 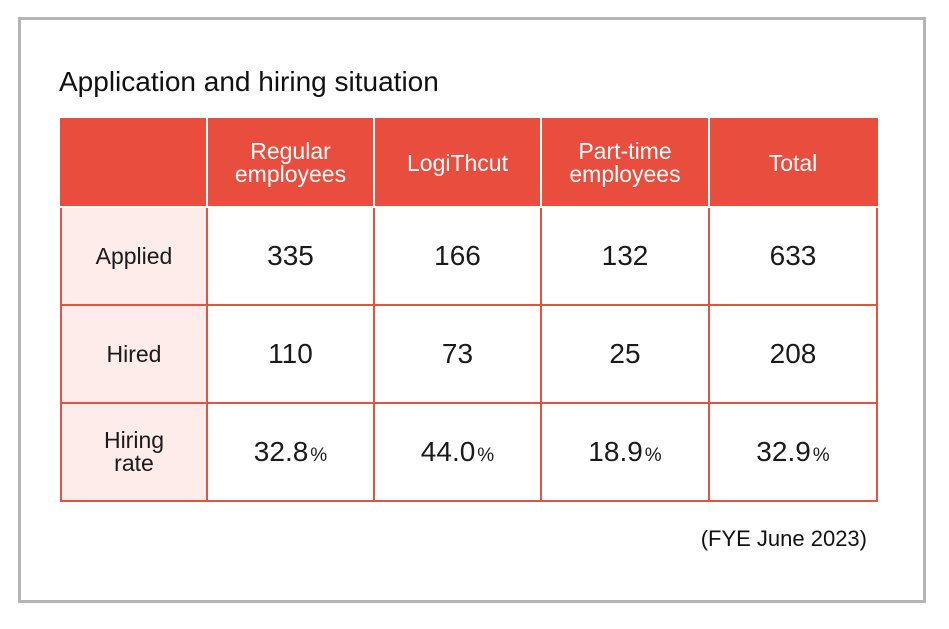 What do you see at coordinates (134, 256) in the screenshot?
I see `row-label: Applied` at bounding box center [134, 256].